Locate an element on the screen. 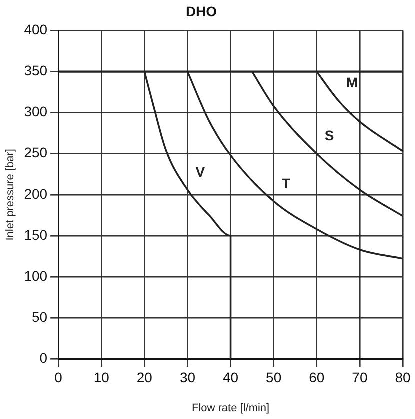 The width and height of the screenshot is (415, 419). y-tick-label: 350 is located at coordinates (36, 70).